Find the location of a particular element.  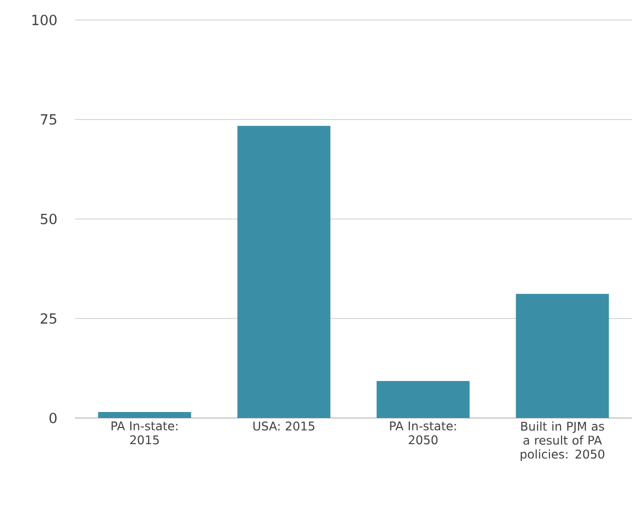

x-tick-label: USA: 2015 is located at coordinates (283, 426).